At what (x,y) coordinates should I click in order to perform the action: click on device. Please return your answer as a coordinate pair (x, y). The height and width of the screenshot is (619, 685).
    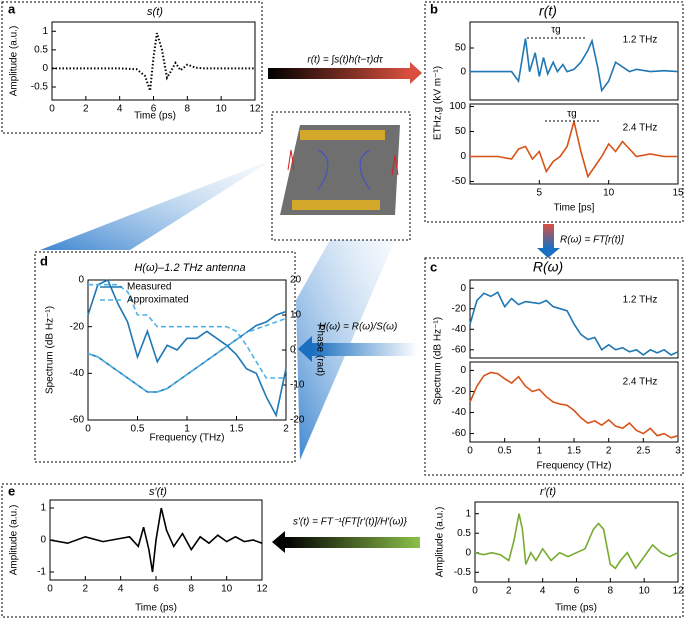
    Looking at the image, I should click on (340, 170).